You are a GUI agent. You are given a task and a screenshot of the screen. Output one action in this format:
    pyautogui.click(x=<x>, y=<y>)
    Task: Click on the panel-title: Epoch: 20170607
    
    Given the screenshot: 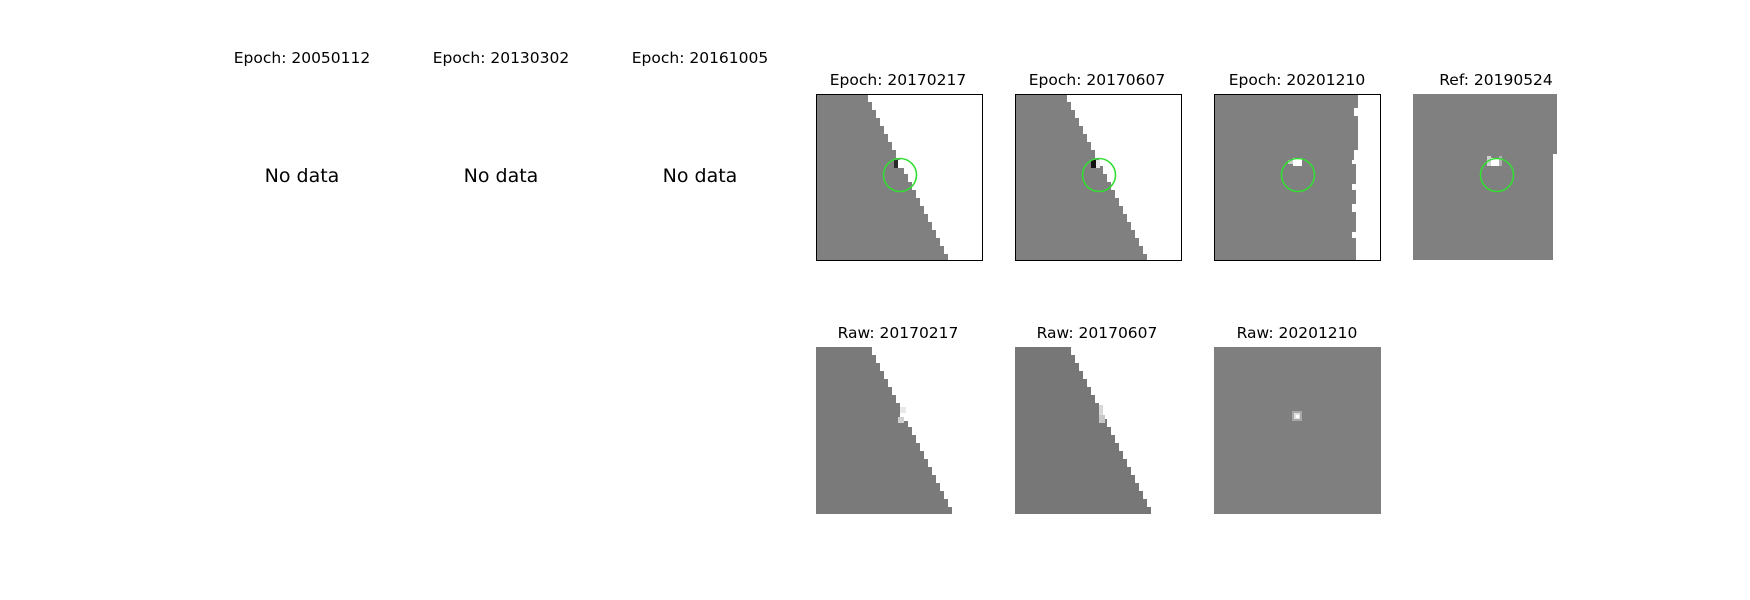 What is the action you would take?
    pyautogui.click(x=1097, y=80)
    